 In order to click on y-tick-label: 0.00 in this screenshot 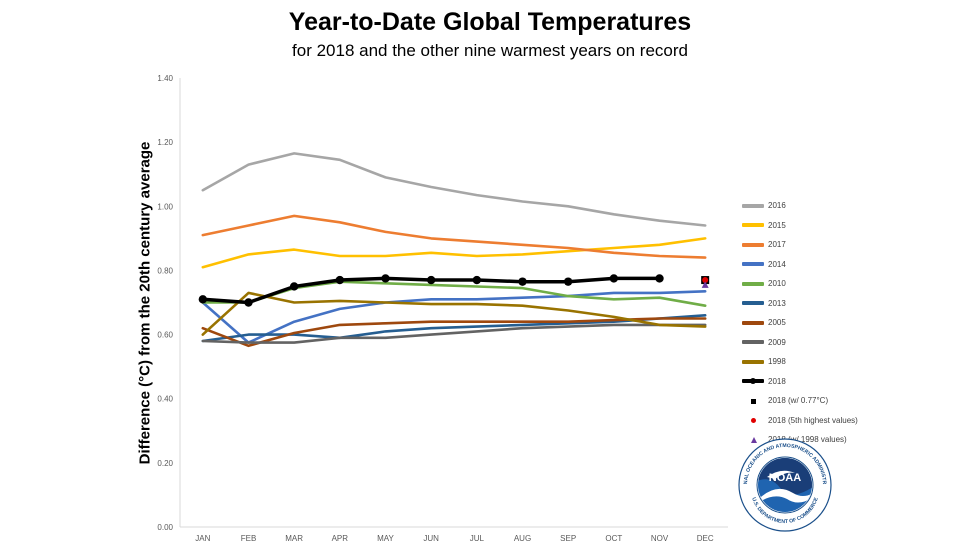, I will do `click(165, 527)`.